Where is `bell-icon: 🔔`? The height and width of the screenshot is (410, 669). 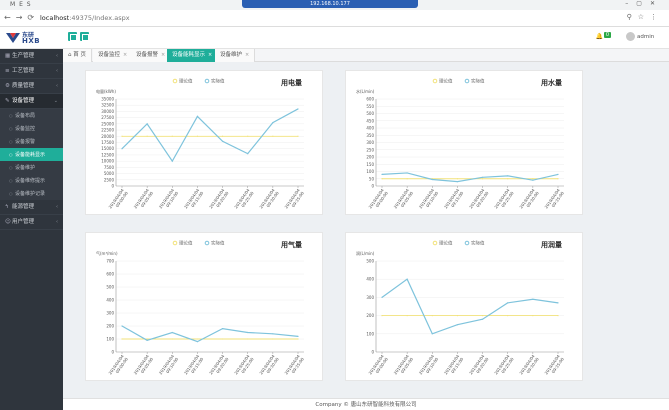
bell-icon: 🔔 is located at coordinates (599, 36).